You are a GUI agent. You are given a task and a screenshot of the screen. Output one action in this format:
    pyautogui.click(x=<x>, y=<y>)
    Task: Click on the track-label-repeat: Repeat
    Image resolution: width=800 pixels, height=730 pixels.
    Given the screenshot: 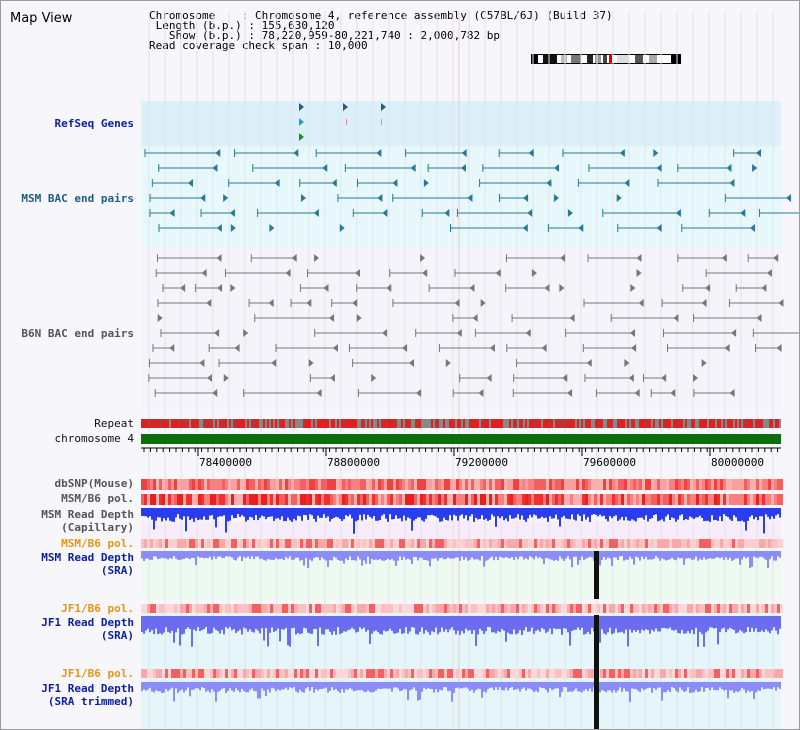 What is the action you would take?
    pyautogui.click(x=114, y=423)
    